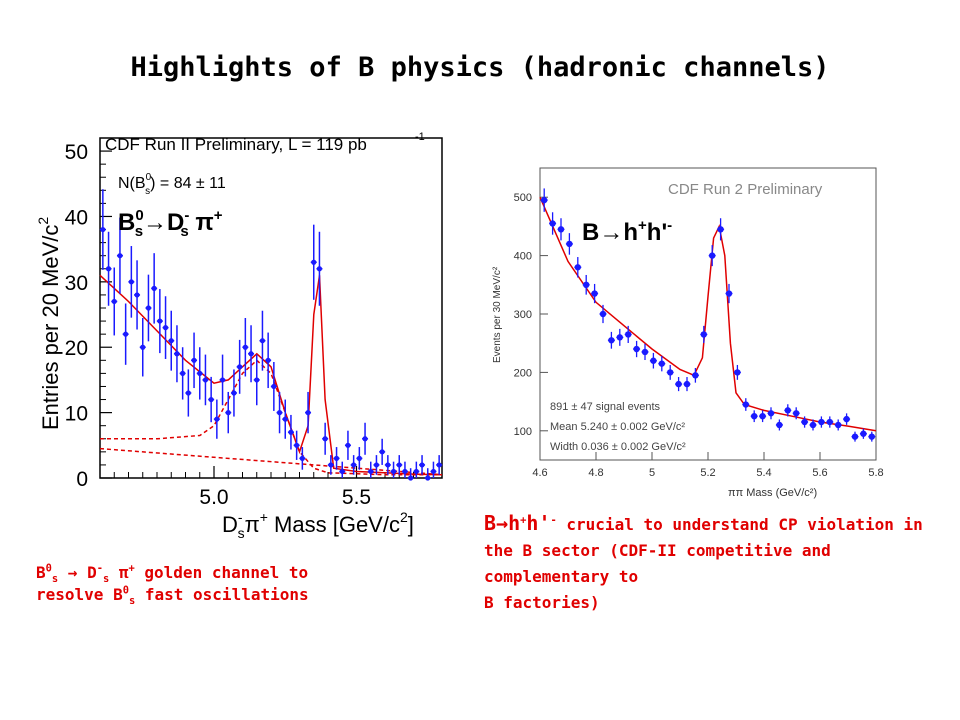 The width and height of the screenshot is (960, 720). What do you see at coordinates (539, 473) in the screenshot?
I see `right-xtick-label: 4.6` at bounding box center [539, 473].